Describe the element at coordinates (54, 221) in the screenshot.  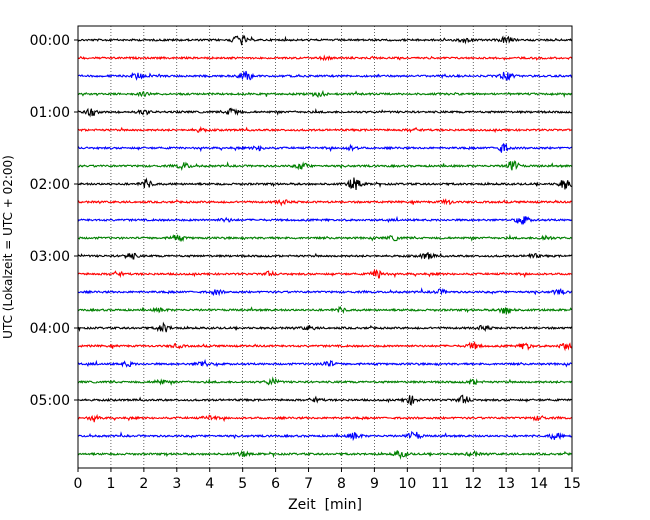
I see `y-axis-ticks: 00:00 01:00 02:00 03:00 04:00 05:00` at that location.